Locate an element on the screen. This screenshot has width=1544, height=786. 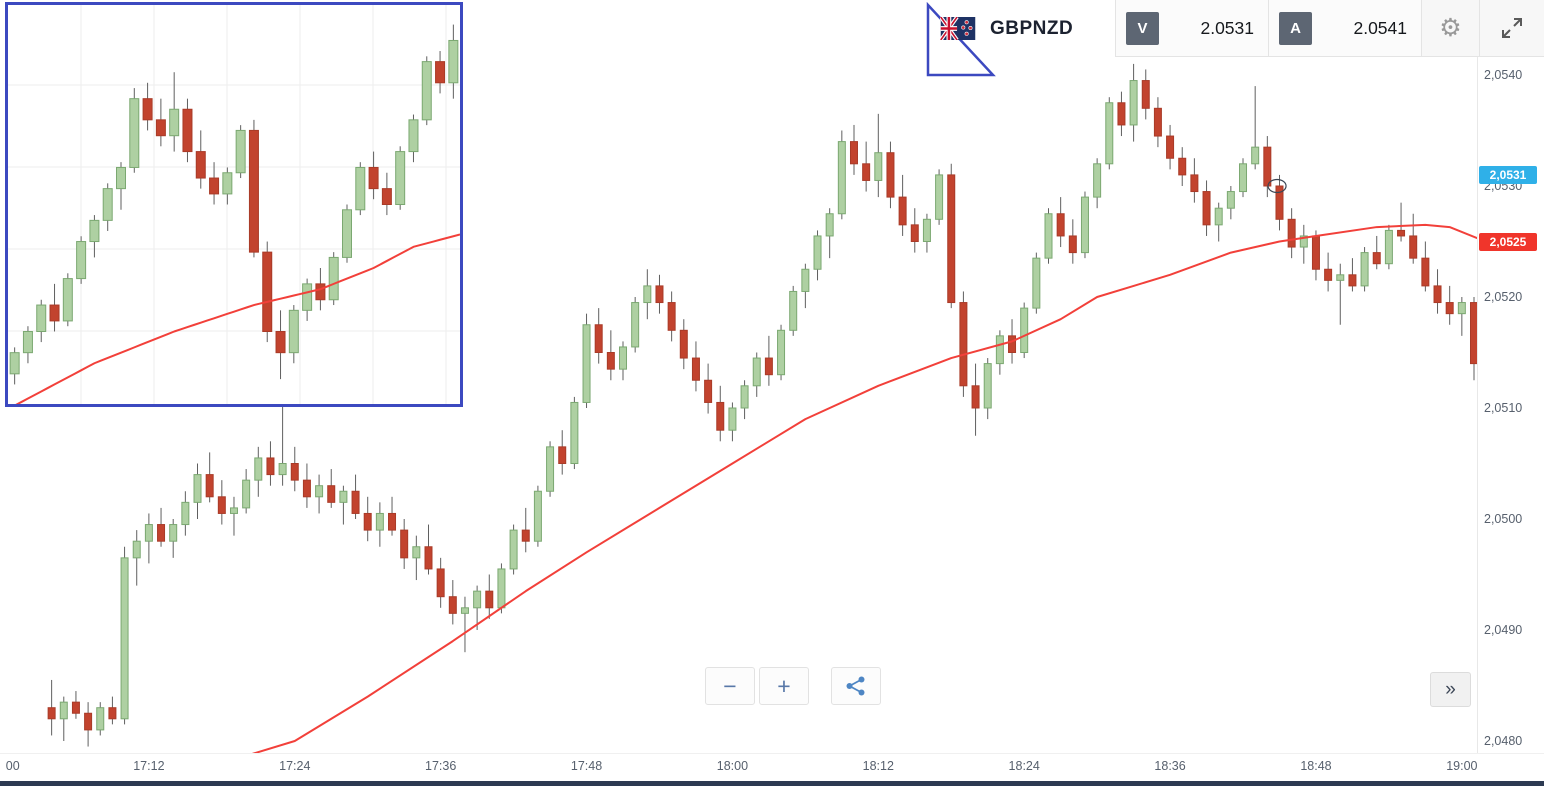
x-axis-label: 18:24 is located at coordinates (1024, 766).